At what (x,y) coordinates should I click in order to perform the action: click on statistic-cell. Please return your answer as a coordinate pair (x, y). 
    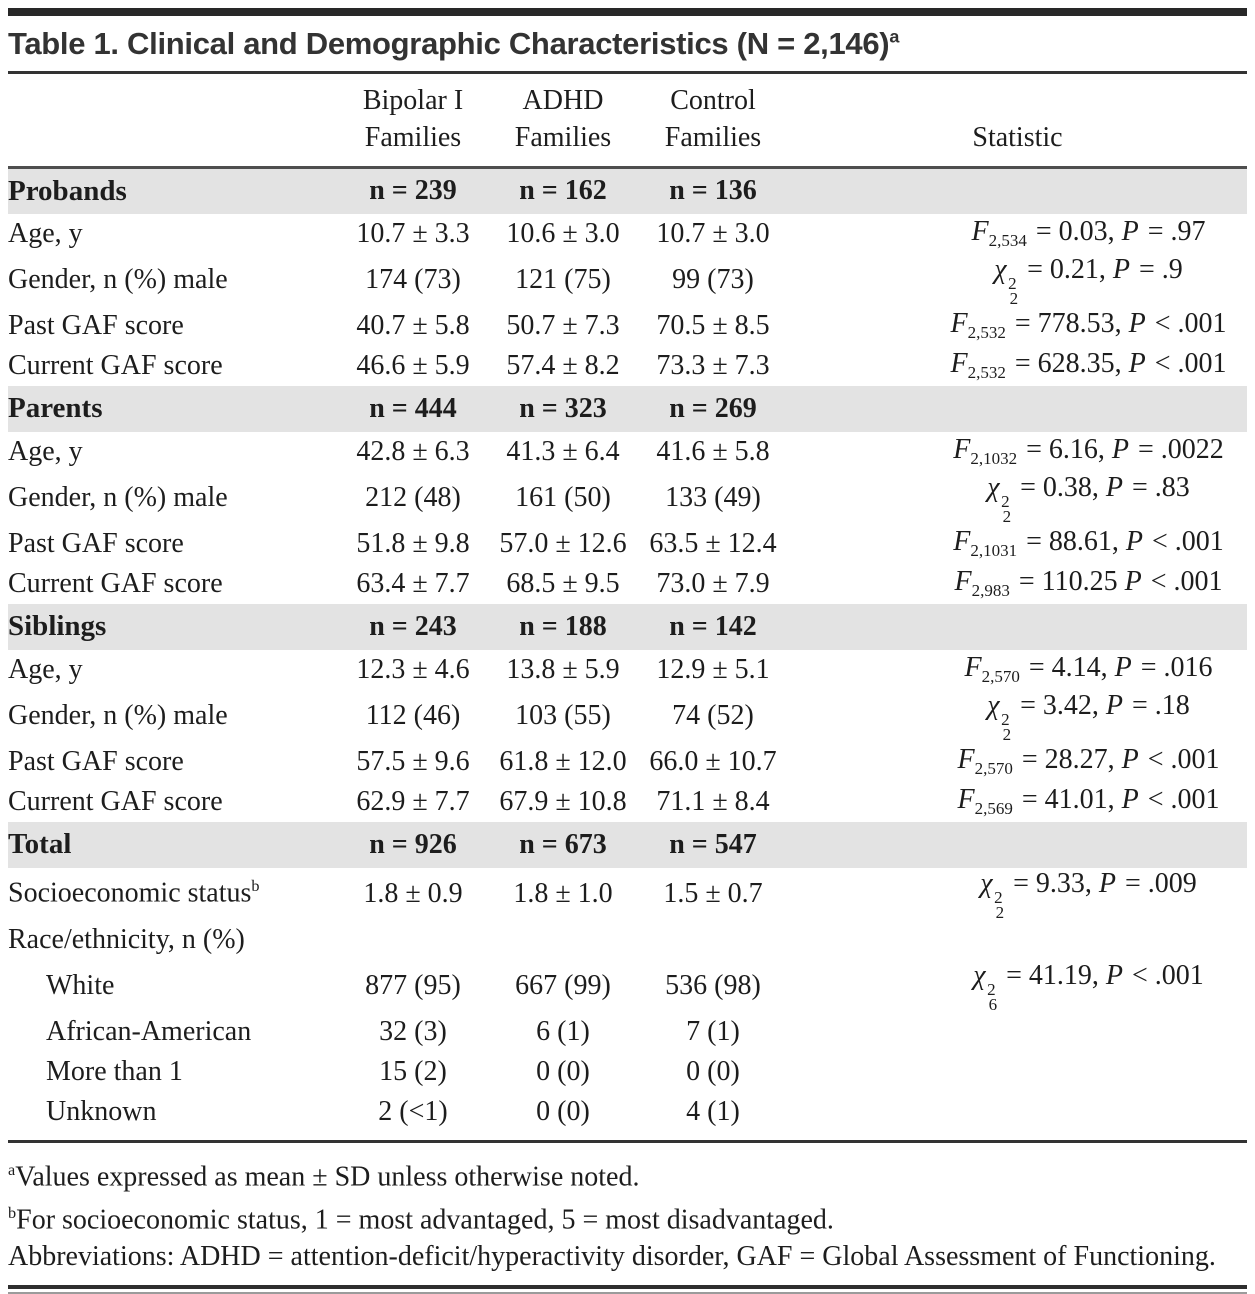
    Looking at the image, I should click on (1017, 940).